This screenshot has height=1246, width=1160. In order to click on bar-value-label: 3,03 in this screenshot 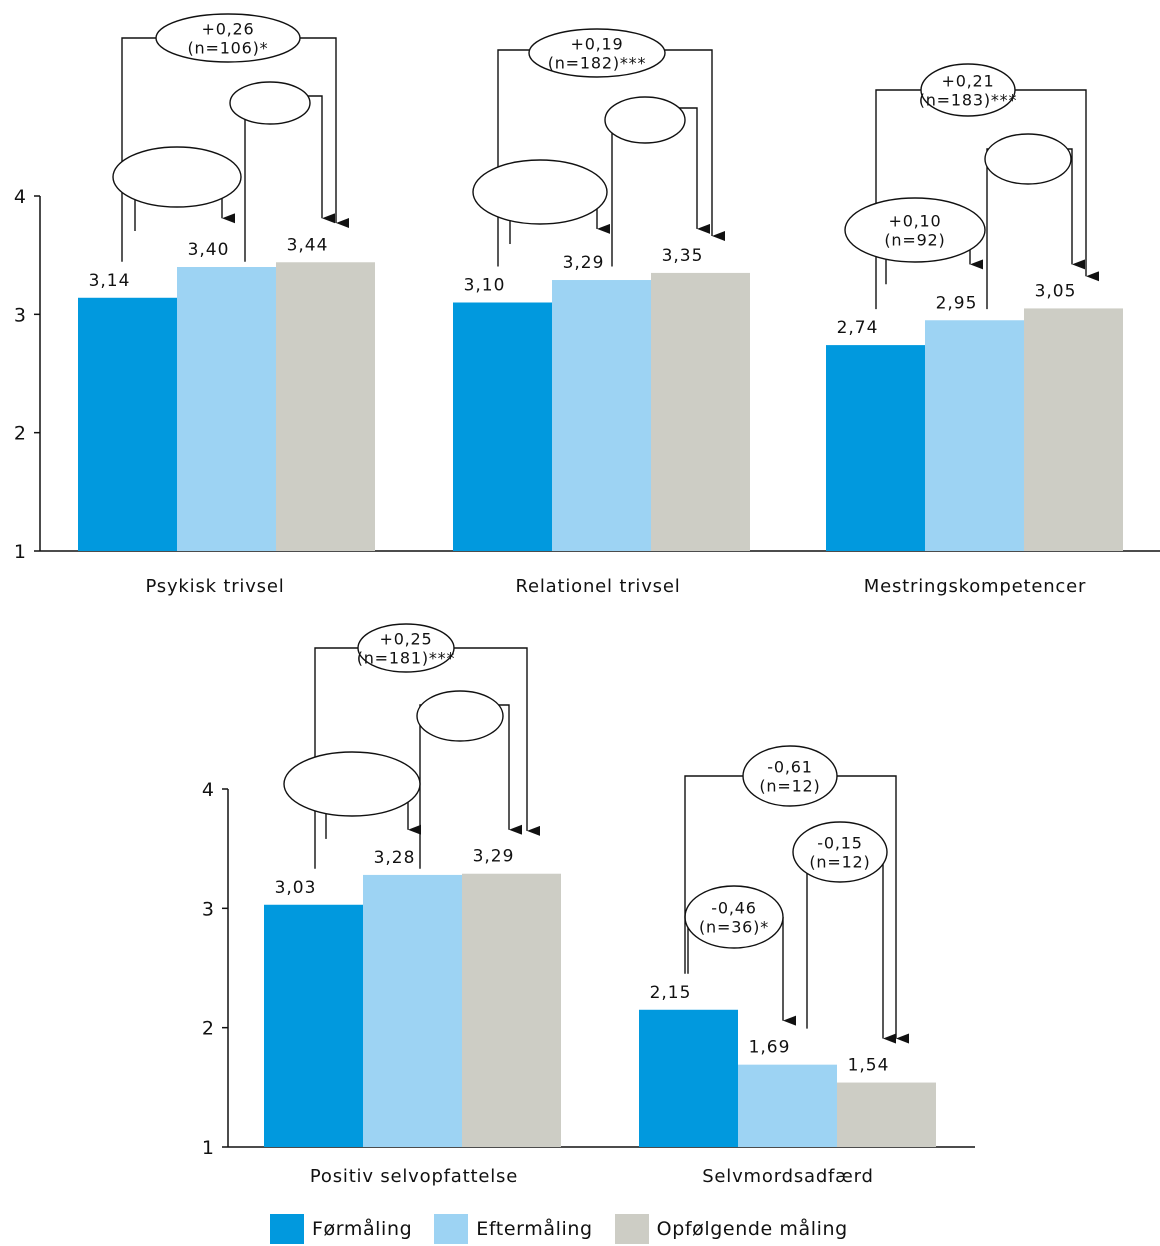, I will do `click(296, 888)`.